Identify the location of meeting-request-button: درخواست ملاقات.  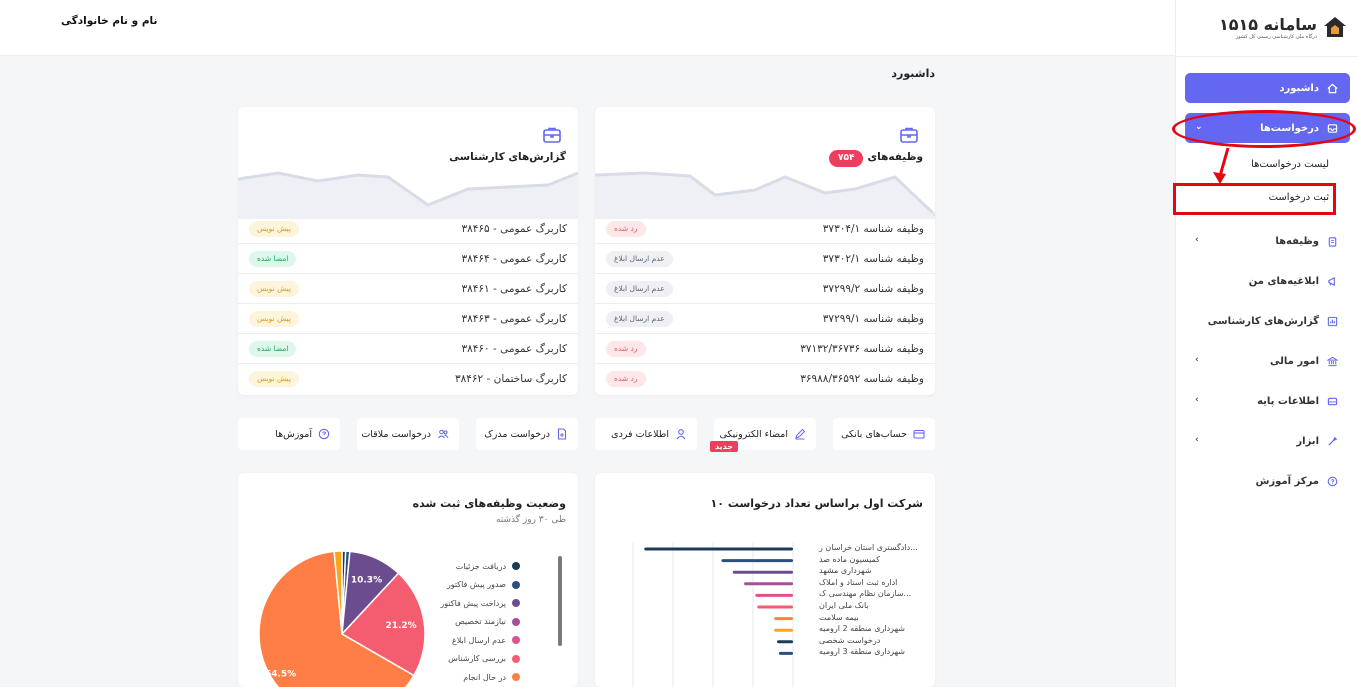
(408, 434).